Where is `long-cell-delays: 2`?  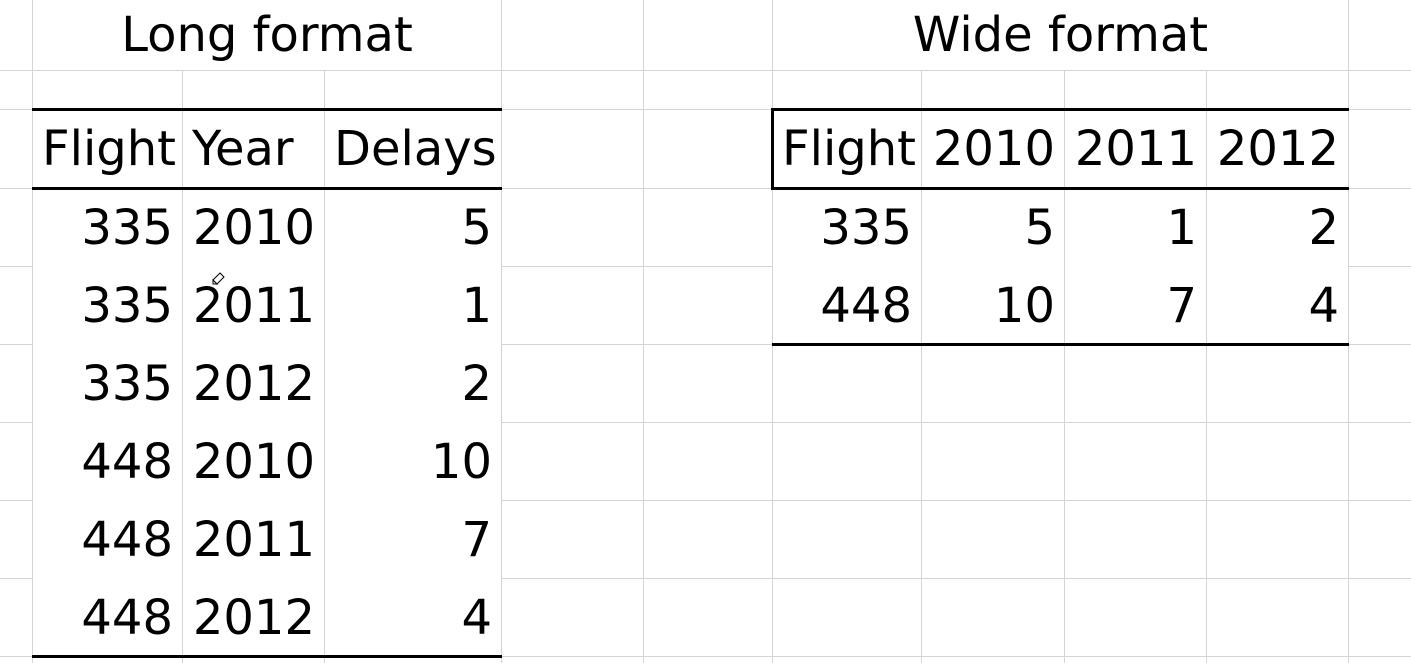 long-cell-delays: 2 is located at coordinates (413, 384).